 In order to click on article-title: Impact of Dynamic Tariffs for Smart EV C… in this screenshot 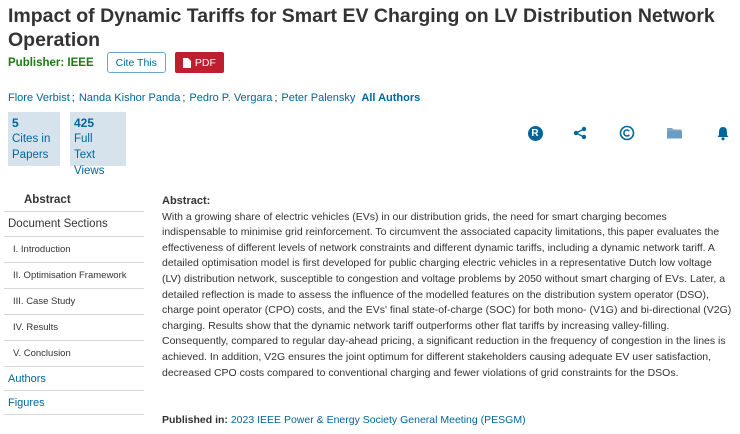, I will do `click(361, 28)`.